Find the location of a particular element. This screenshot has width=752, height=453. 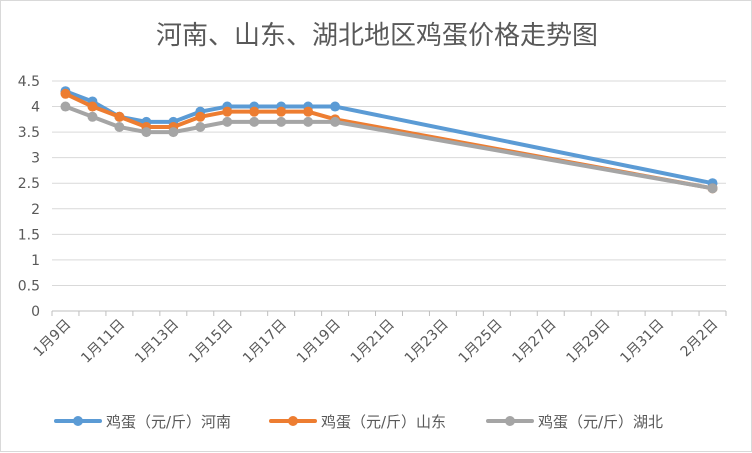

y-tick-label: 0 is located at coordinates (35, 312).